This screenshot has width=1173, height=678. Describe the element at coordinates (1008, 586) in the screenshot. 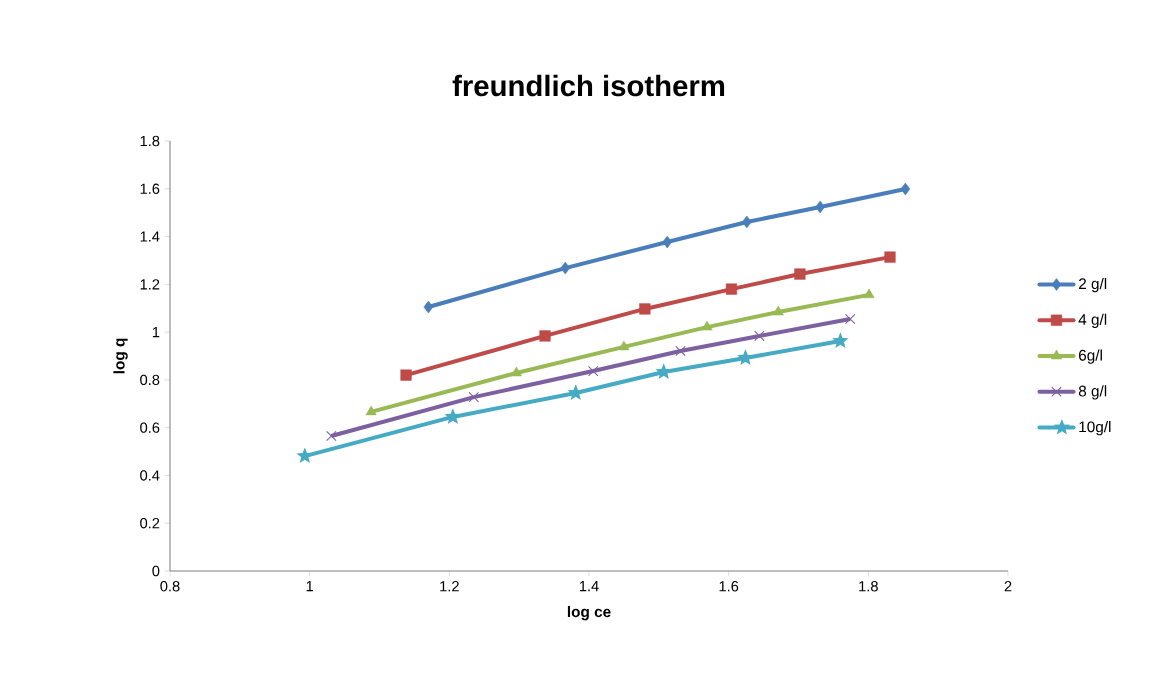

I see `x-tick-label: 2` at that location.